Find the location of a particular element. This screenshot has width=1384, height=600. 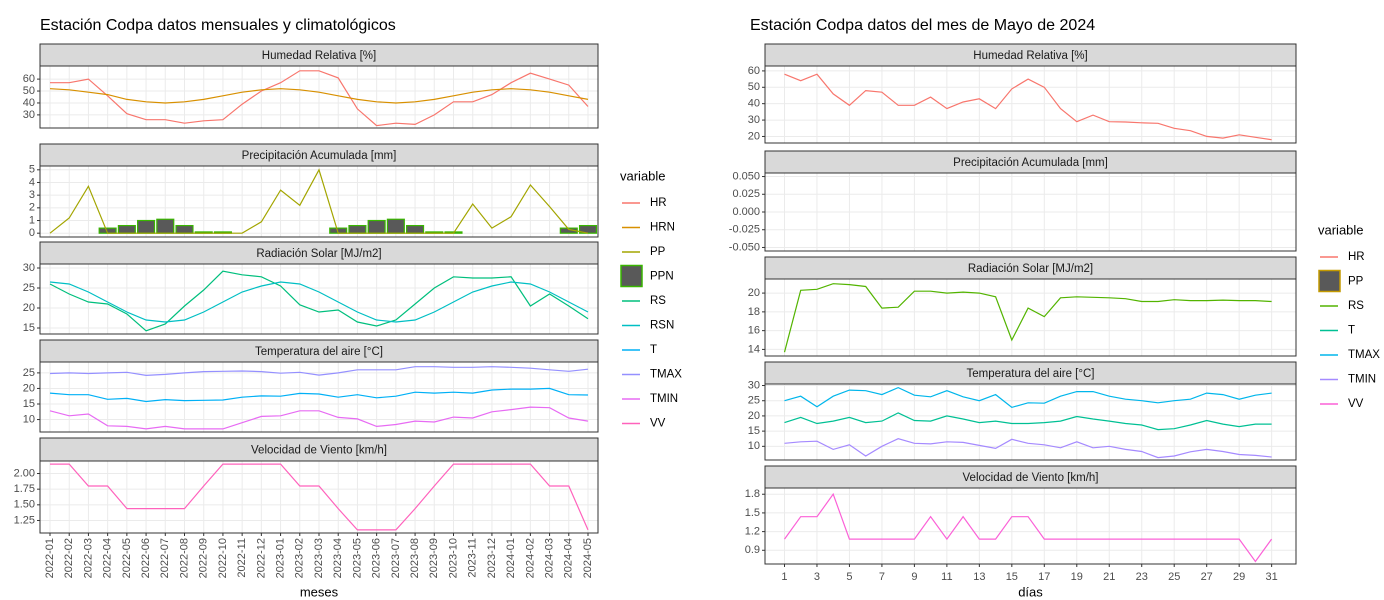

legend-label: HRN is located at coordinates (662, 228).